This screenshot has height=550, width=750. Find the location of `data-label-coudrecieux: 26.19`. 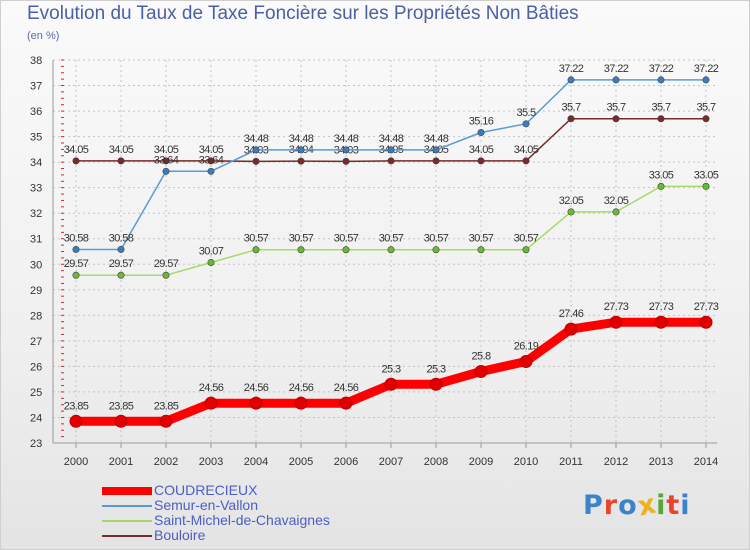

data-label-coudrecieux: 26.19 is located at coordinates (526, 347).